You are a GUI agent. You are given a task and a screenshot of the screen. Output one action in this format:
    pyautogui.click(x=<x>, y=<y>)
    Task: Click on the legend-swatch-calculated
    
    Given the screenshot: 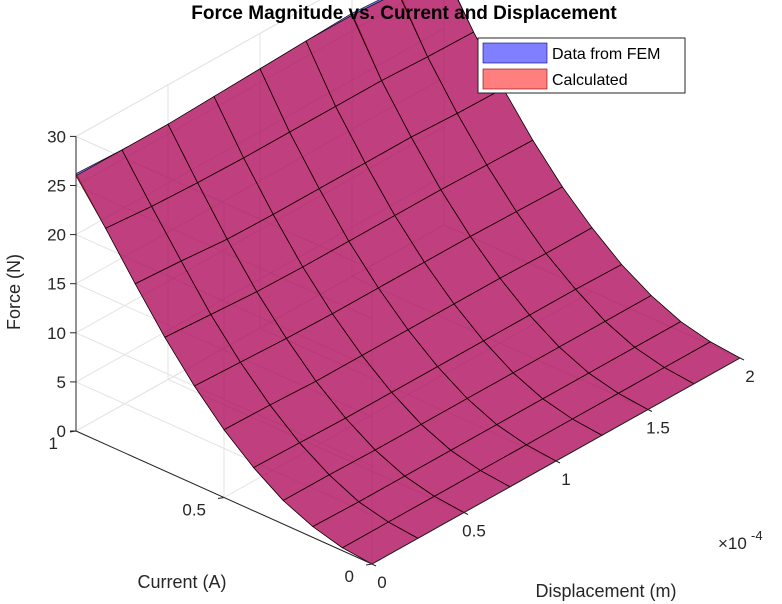 What is the action you would take?
    pyautogui.click(x=515, y=79)
    